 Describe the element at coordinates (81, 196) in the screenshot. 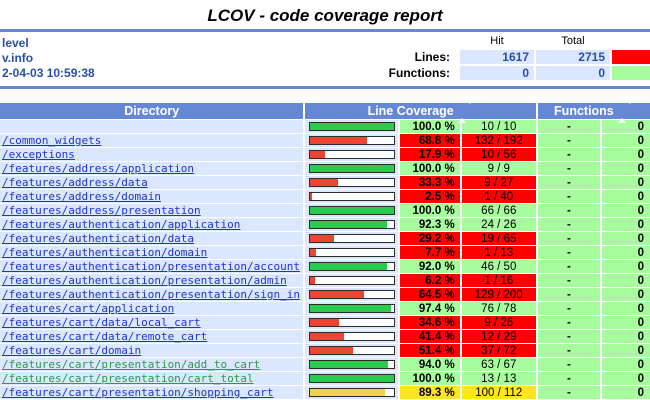

I see `directory-link: /features/address/domain` at that location.